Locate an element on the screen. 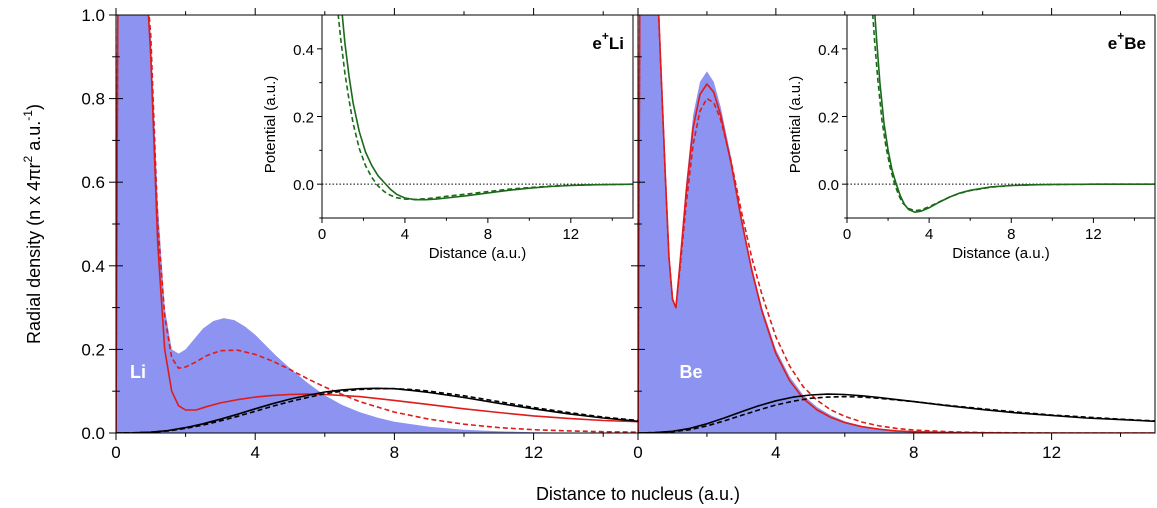 Image resolution: width=1157 pixels, height=508 pixels. y-axis-label: Radial density (n x 4πr2 a.u.-1) is located at coordinates (32, 224).